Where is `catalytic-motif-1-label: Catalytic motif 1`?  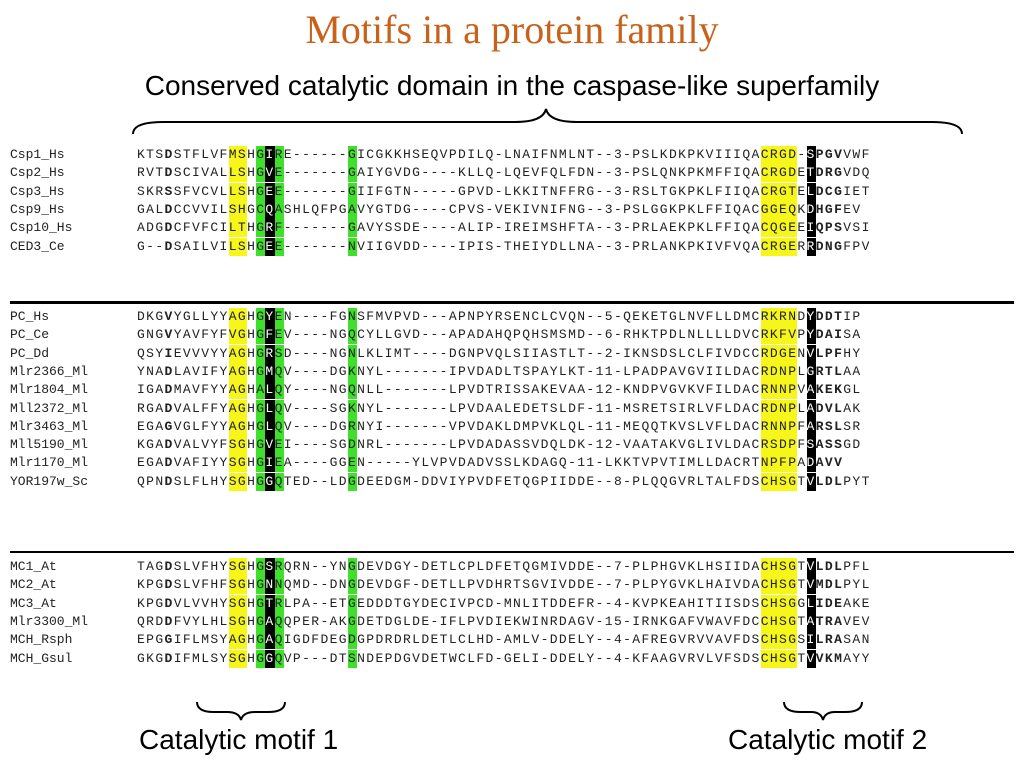
catalytic-motif-1-label: Catalytic motif 1 is located at coordinates (239, 739).